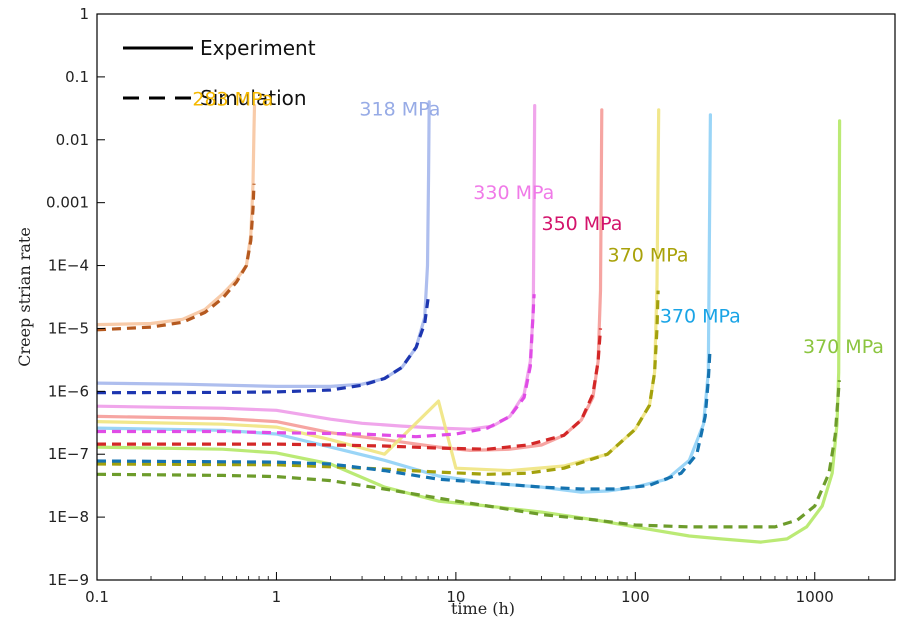 The width and height of the screenshot is (915, 622). Describe the element at coordinates (68, 328) in the screenshot. I see `y-tick-label-5: 1E−5` at that location.